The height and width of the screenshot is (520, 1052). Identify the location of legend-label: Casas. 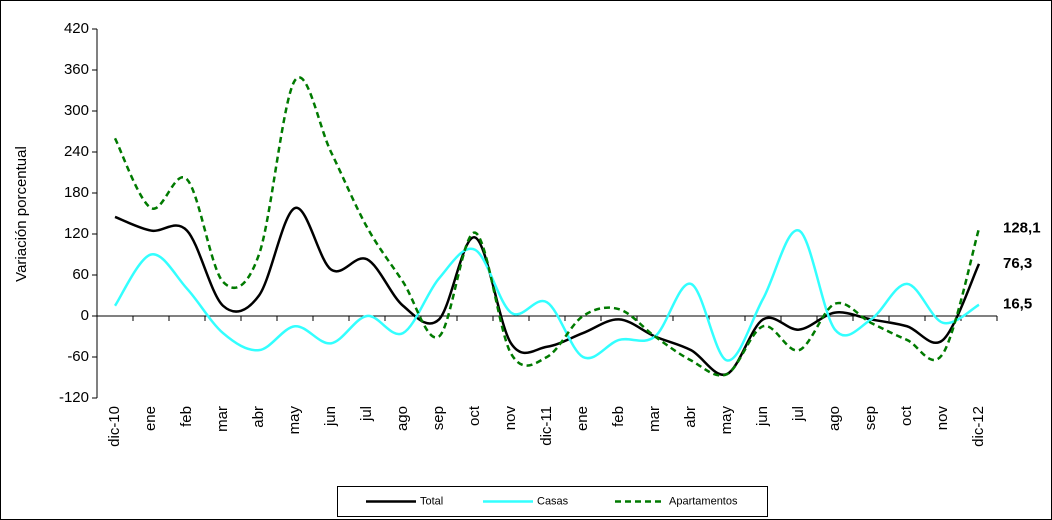
(553, 501).